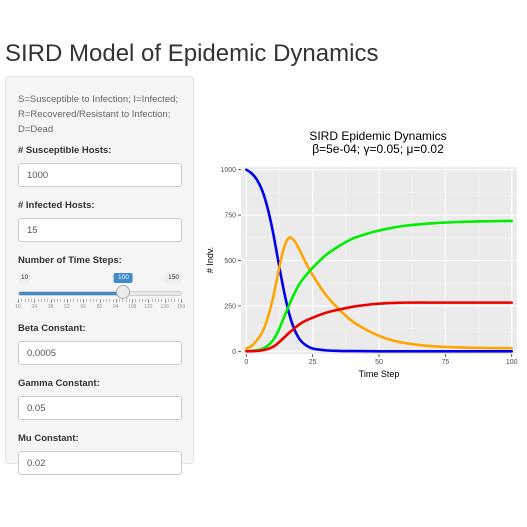  Describe the element at coordinates (377, 136) in the screenshot. I see `chart-title: SIRD Epidemic Dynamics` at that location.